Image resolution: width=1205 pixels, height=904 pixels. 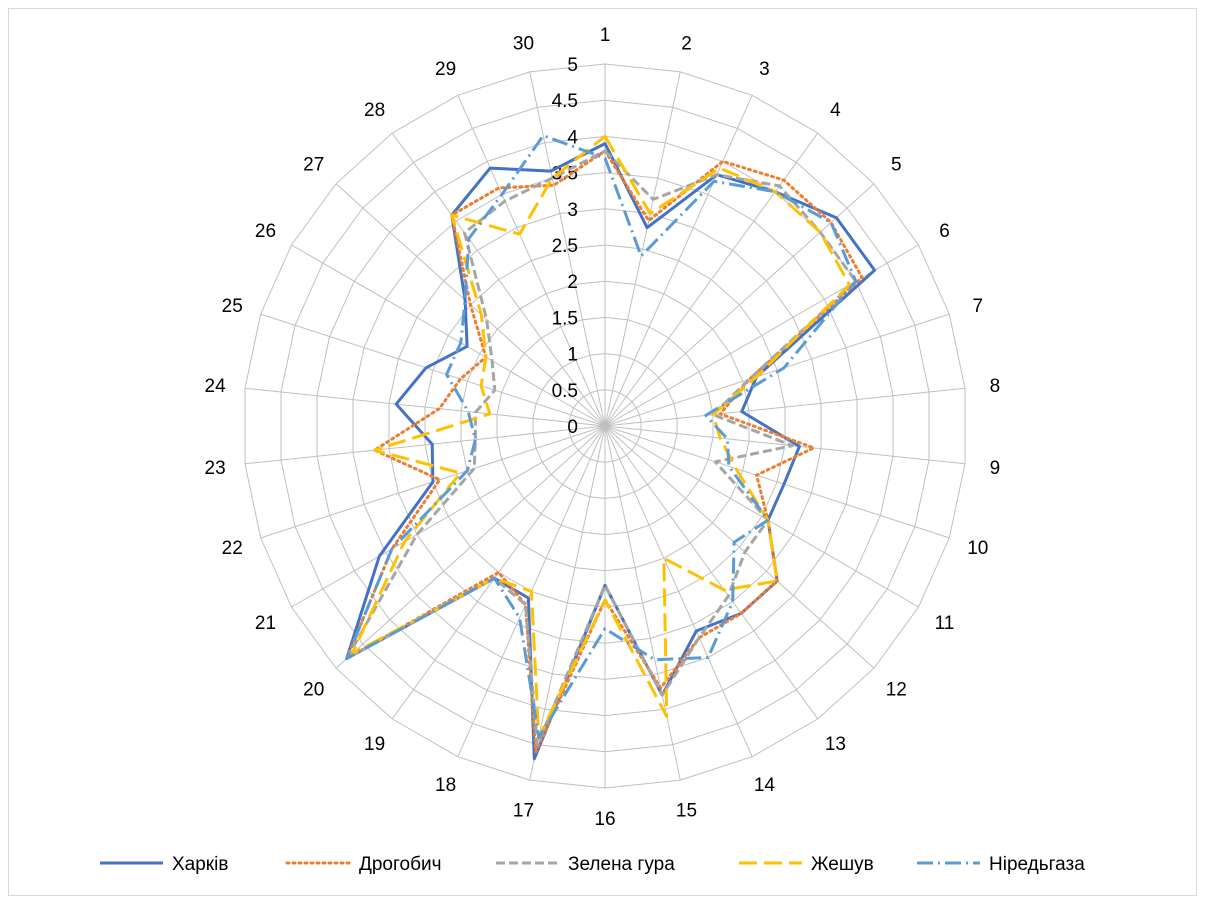 I want to click on legend-label: Дрогобич, so click(x=400, y=864).